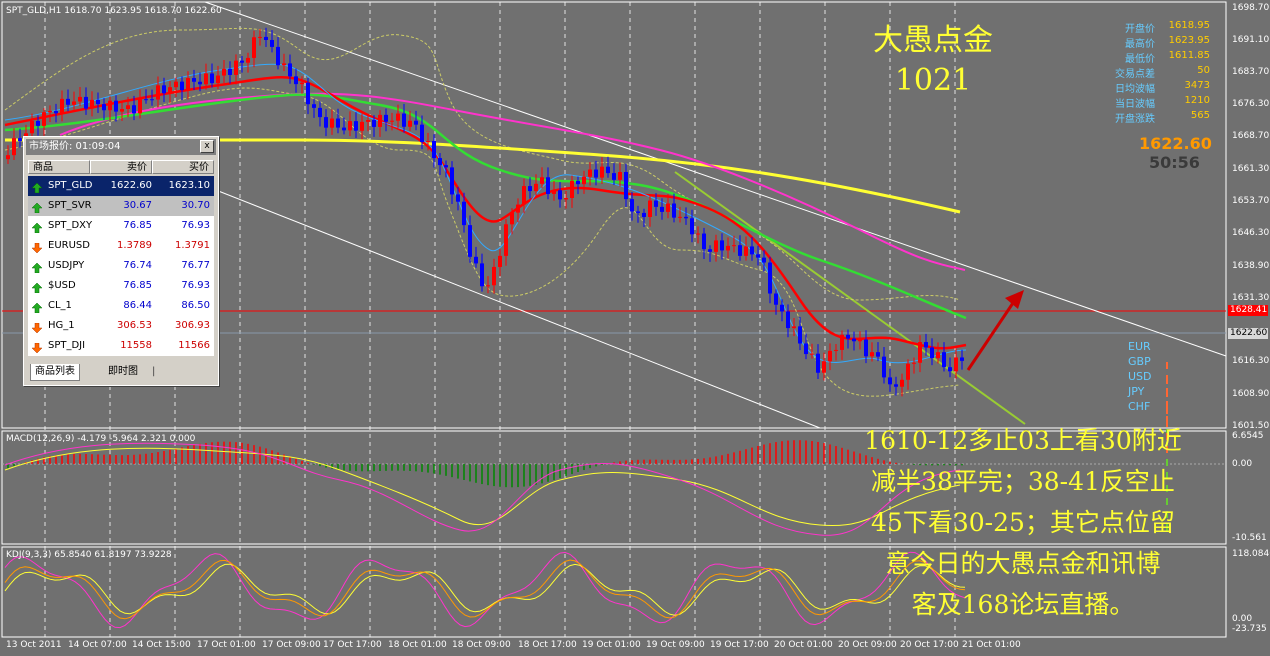 The image size is (1270, 656). What do you see at coordinates (1139, 346) in the screenshot?
I see `currency-code: EUR` at bounding box center [1139, 346].